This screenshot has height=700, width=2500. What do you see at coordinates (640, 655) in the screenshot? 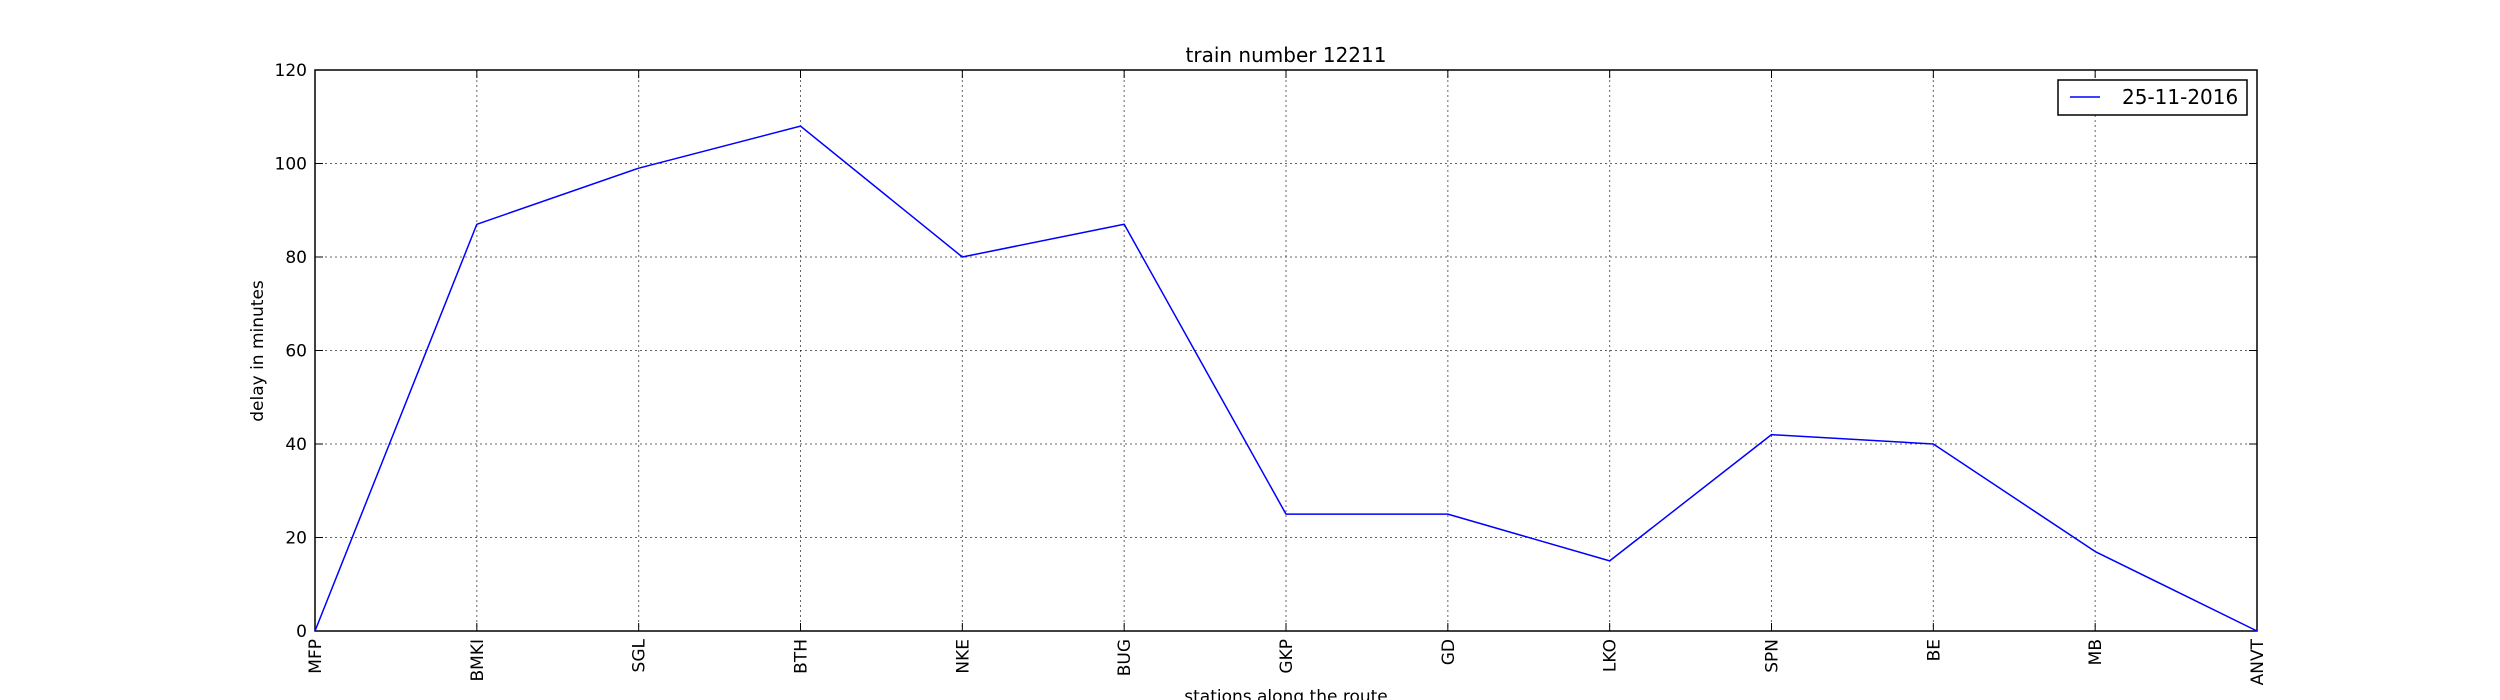
I see `x-tick-label: SGL` at bounding box center [640, 655].